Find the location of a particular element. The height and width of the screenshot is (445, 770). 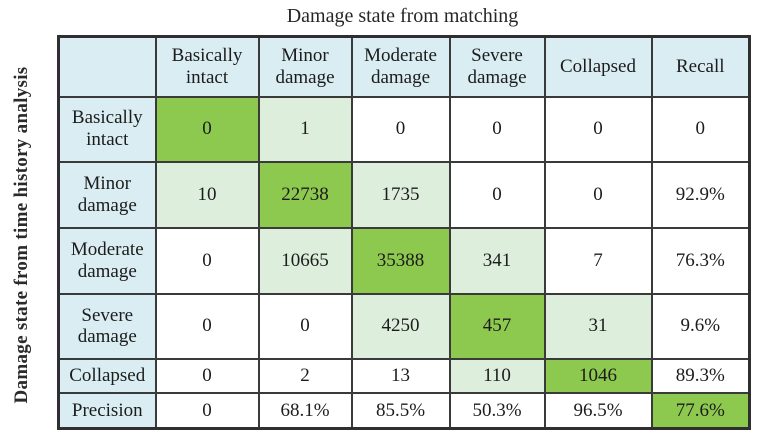

precision-cell: 96.5% is located at coordinates (598, 411).